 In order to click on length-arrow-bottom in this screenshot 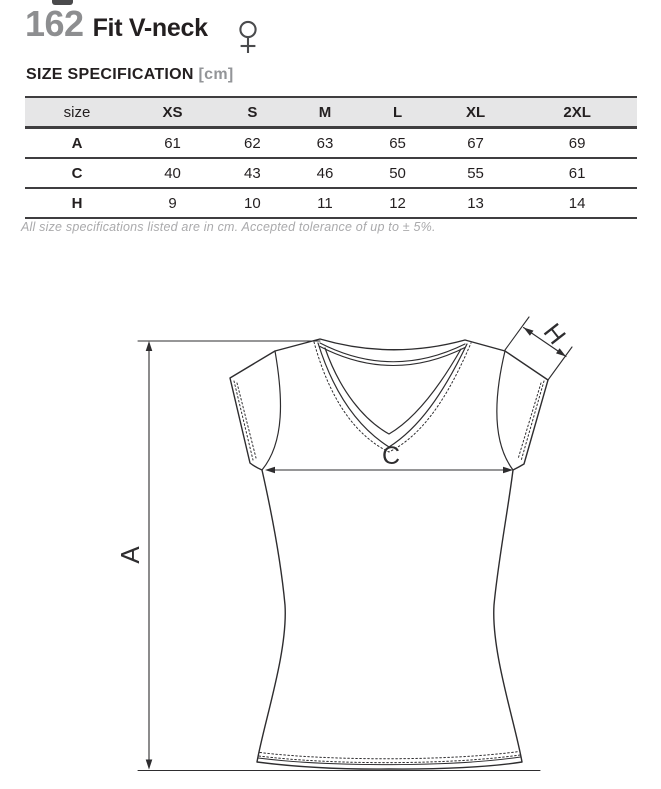, I will do `click(149, 764)`.